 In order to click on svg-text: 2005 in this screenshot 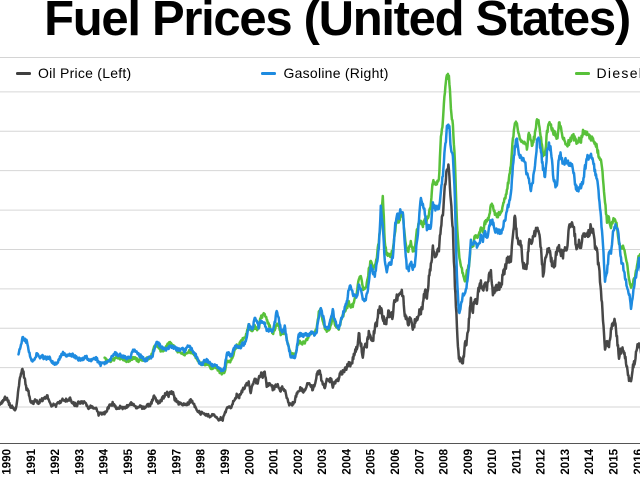, I will do `click(372, 461)`.